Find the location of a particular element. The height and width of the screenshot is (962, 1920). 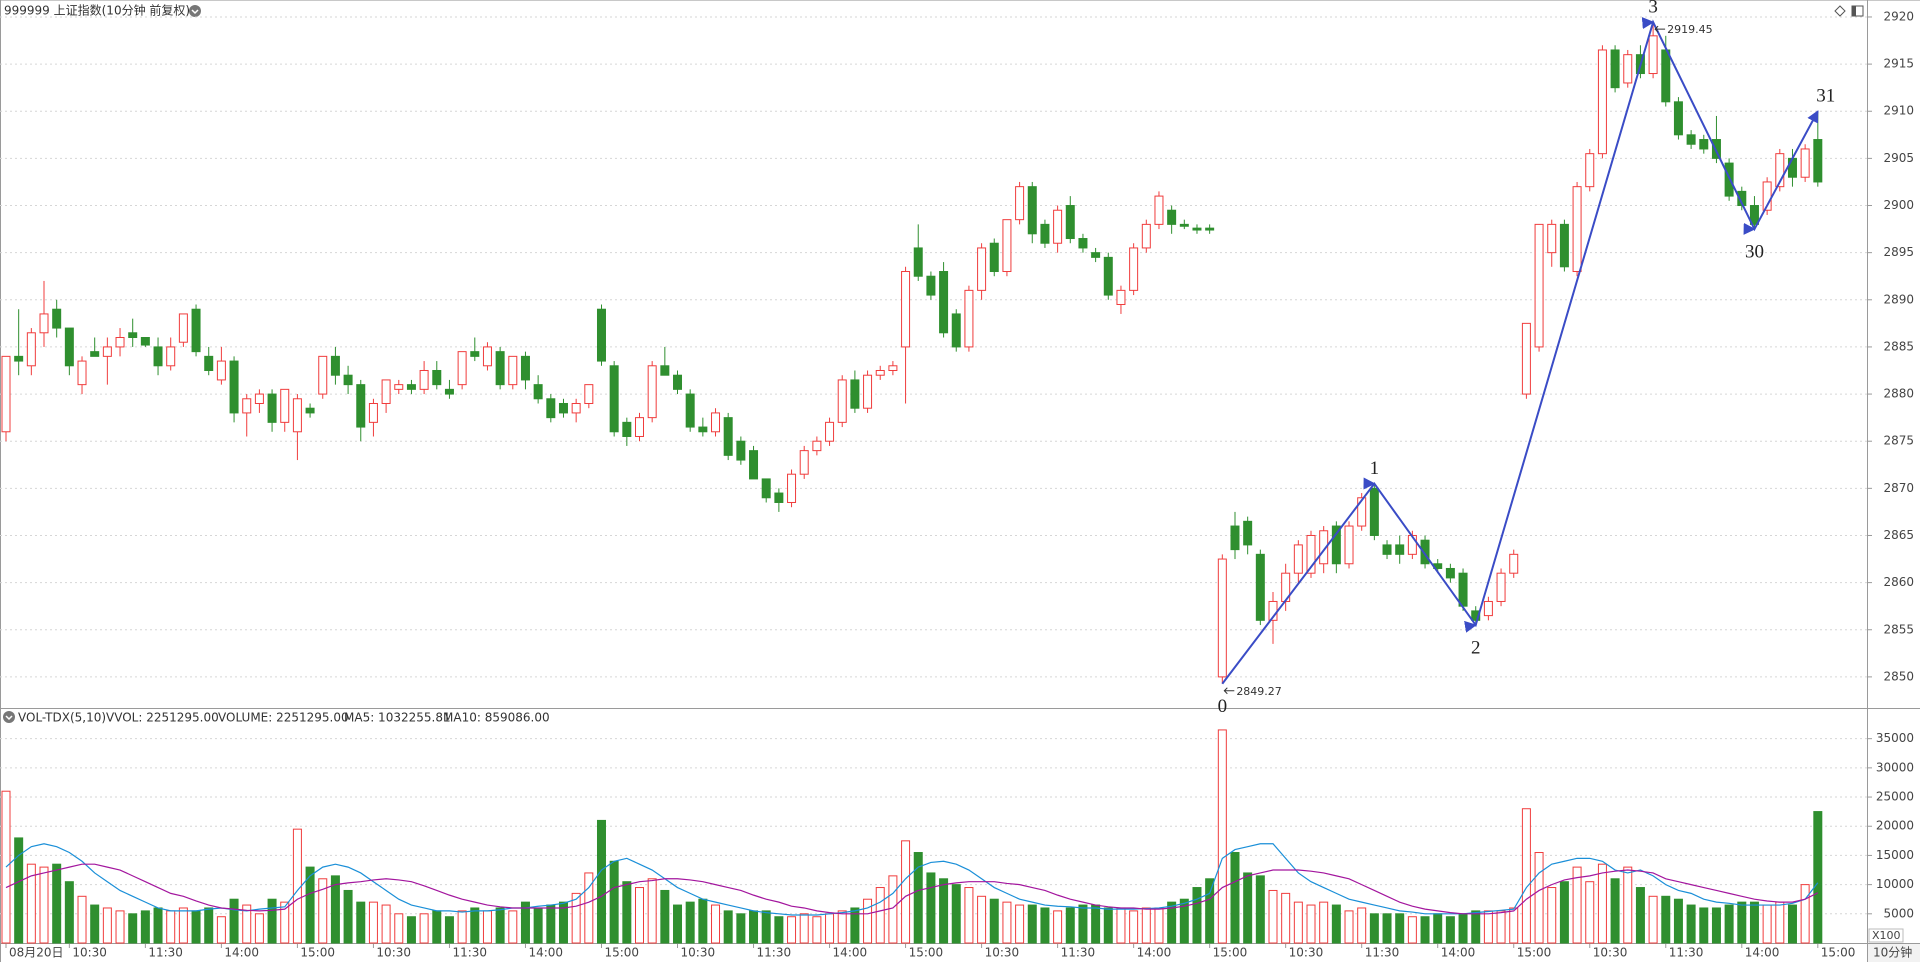

unit-box is located at coordinates (1886, 935).